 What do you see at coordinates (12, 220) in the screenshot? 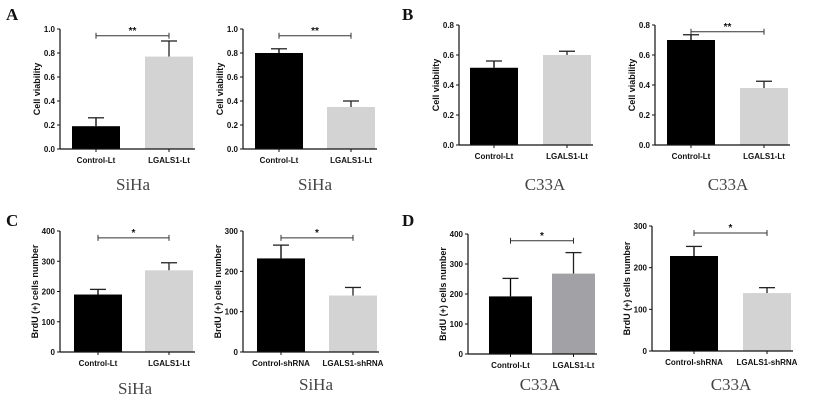
I see `panel-label: C` at bounding box center [12, 220].